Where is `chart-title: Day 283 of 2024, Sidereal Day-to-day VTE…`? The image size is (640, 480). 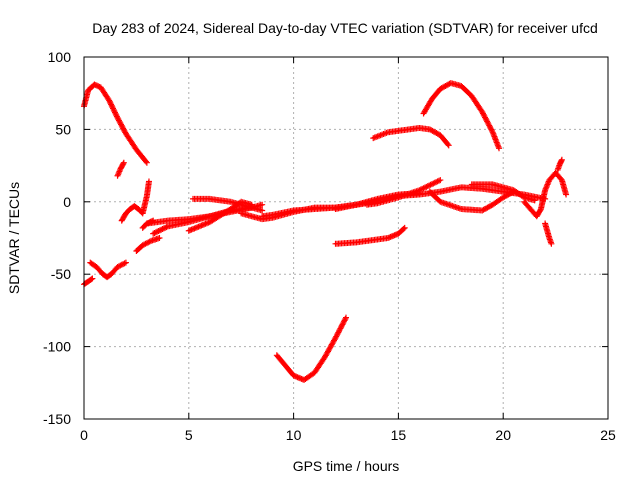 chart-title: Day 283 of 2024, Sidereal Day-to-day VTE… is located at coordinates (345, 28).